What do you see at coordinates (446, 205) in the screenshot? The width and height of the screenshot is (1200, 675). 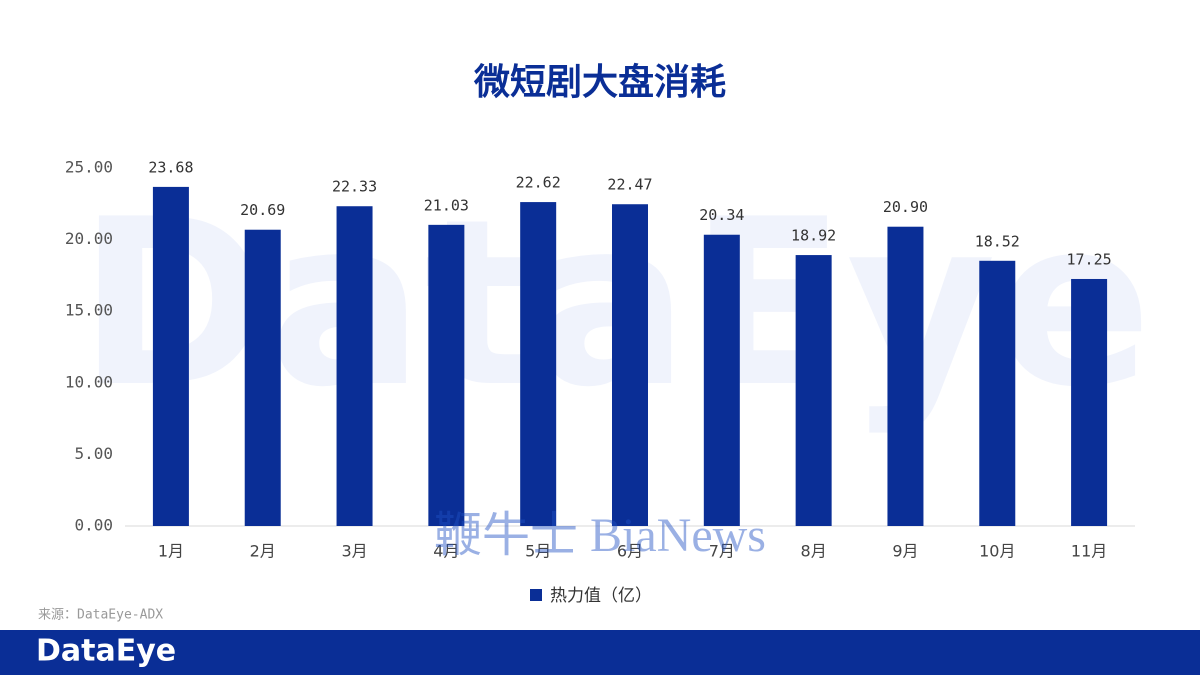 I see `value-label: 21.03` at bounding box center [446, 205].